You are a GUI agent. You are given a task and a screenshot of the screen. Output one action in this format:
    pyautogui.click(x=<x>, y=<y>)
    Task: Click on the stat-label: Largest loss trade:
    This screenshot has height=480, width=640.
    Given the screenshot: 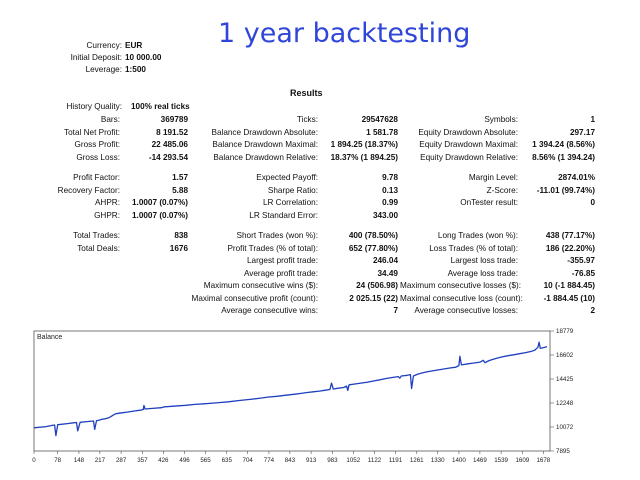 What is the action you would take?
    pyautogui.click(x=484, y=260)
    